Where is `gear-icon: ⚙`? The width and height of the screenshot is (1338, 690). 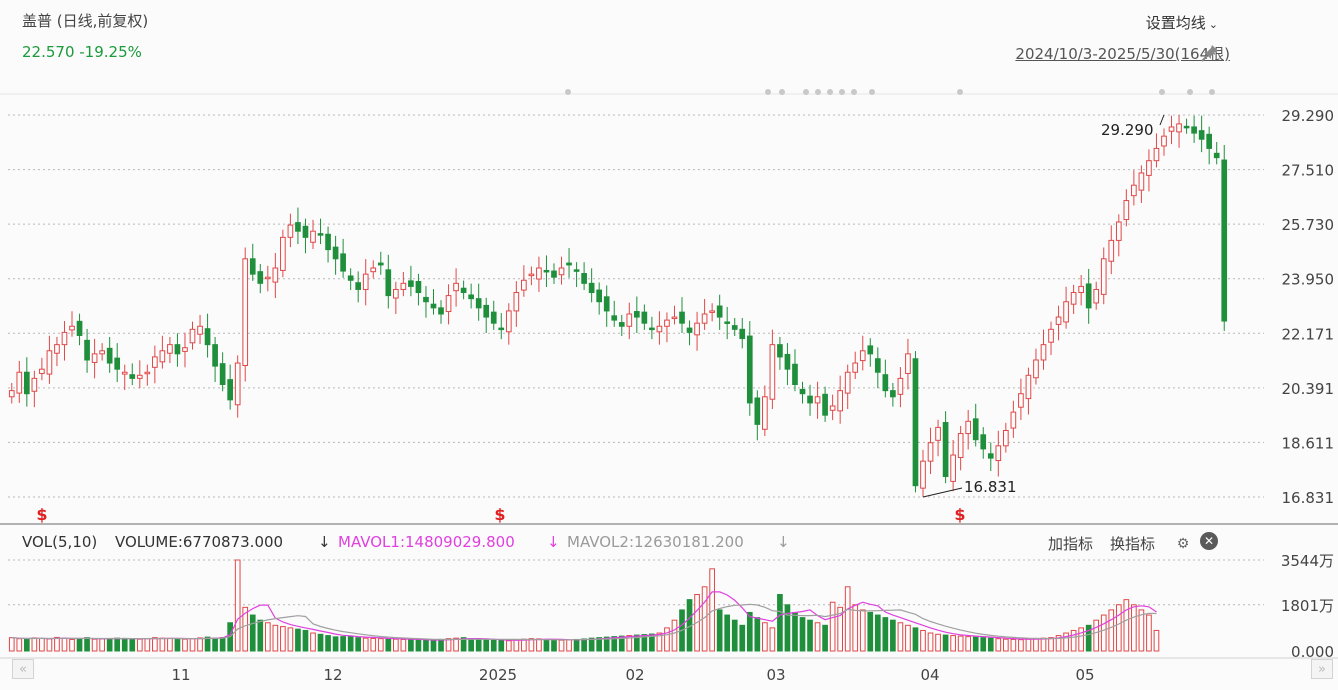 gear-icon: ⚙ is located at coordinates (1183, 544).